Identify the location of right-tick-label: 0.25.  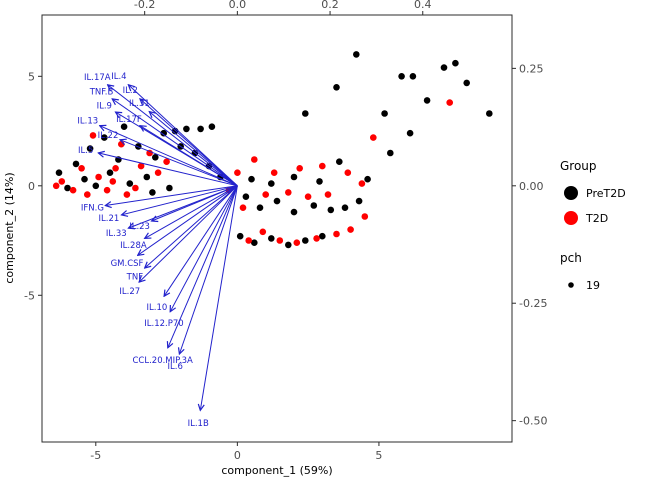
(531, 68).